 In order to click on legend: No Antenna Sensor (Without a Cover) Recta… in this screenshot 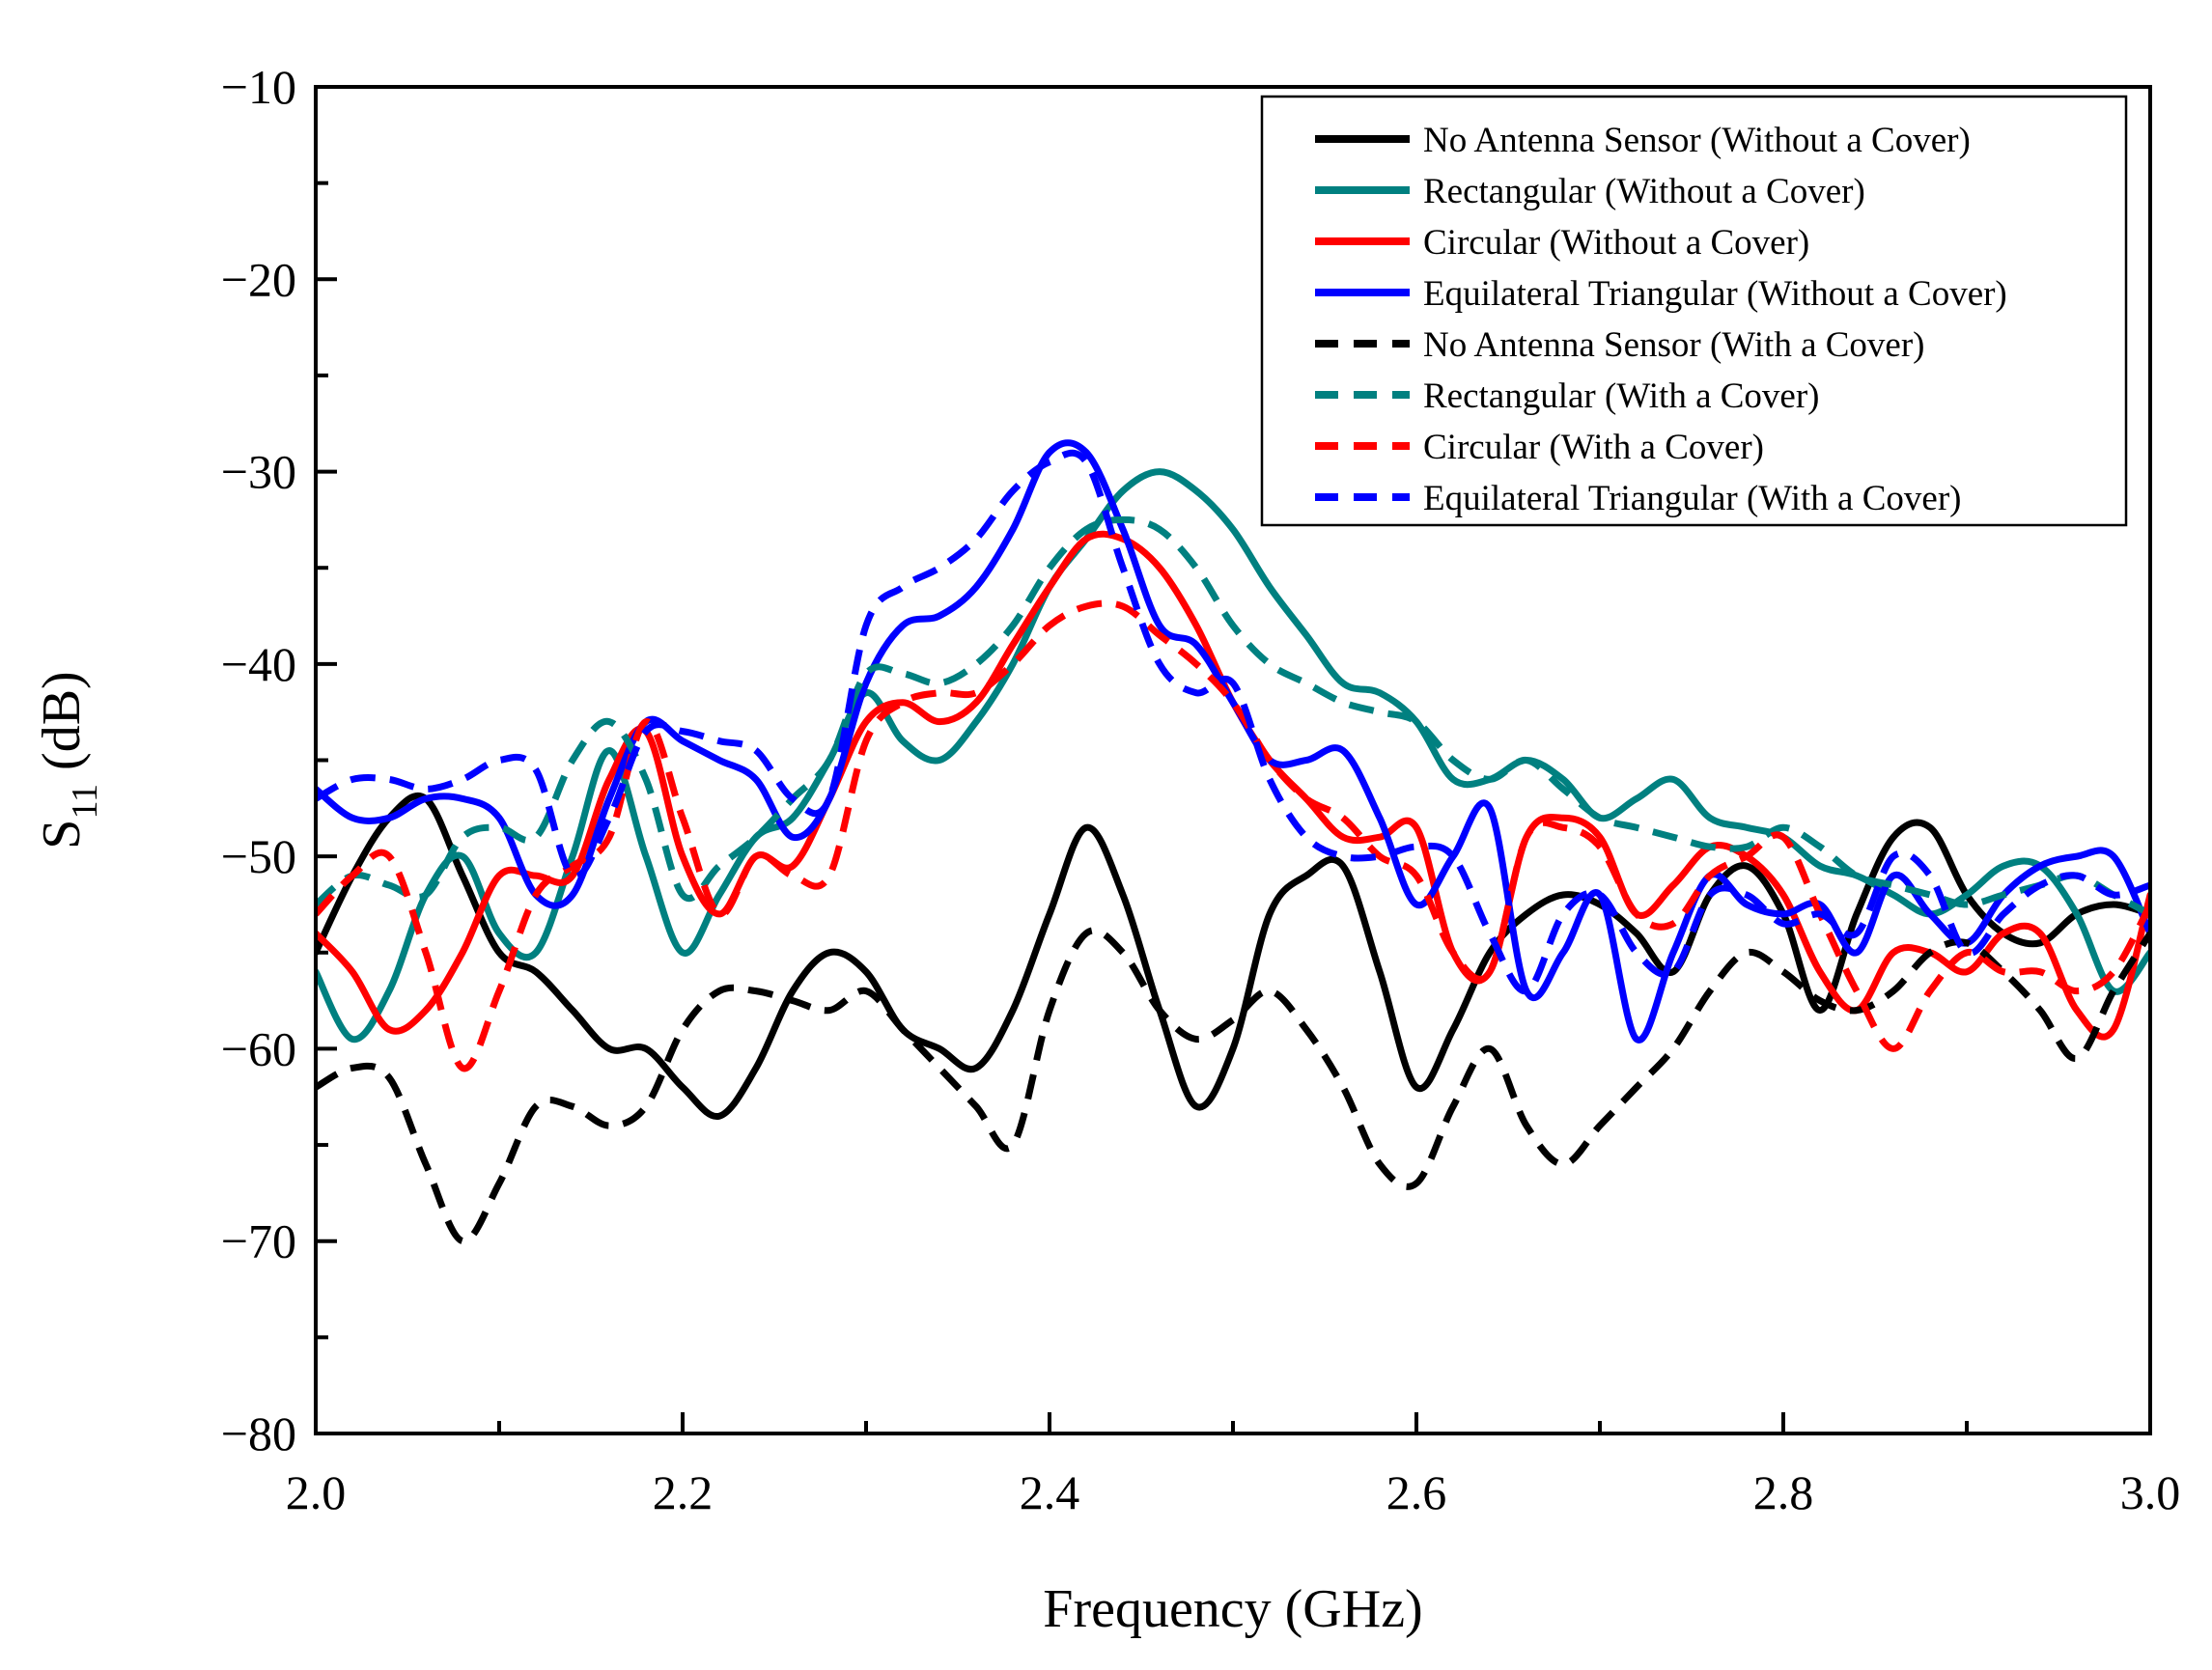, I will do `click(1694, 311)`.